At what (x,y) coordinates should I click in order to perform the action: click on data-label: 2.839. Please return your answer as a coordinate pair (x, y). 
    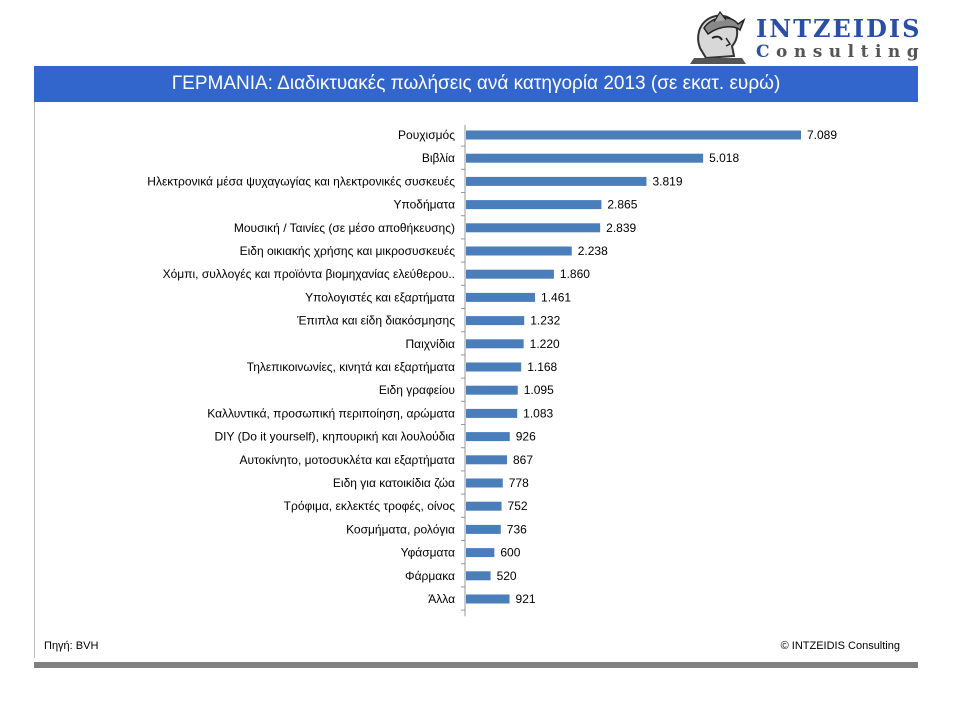
    Looking at the image, I should click on (621, 228).